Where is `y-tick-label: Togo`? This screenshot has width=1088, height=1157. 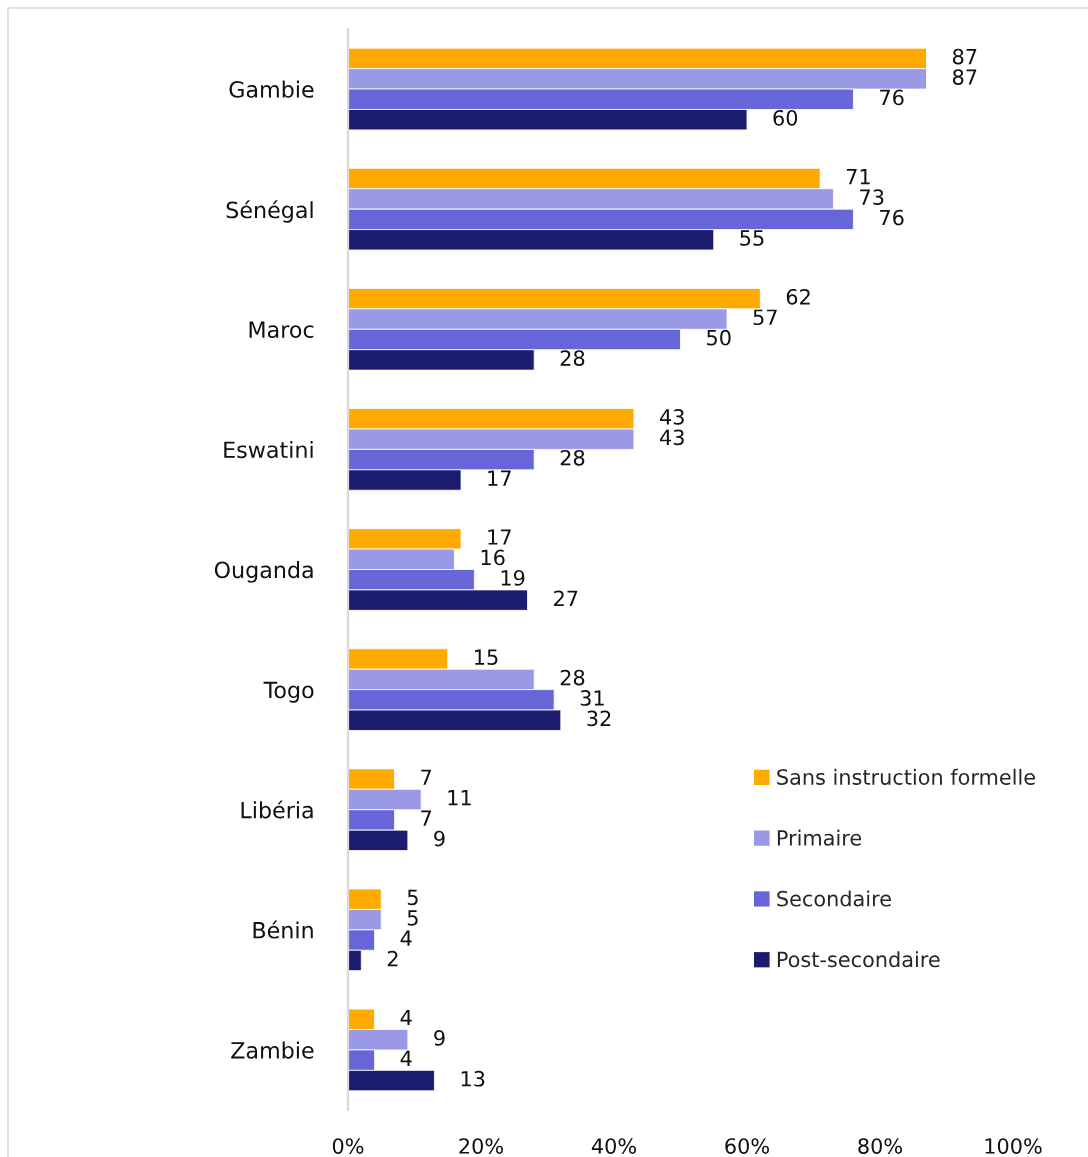 y-tick-label: Togo is located at coordinates (288, 692).